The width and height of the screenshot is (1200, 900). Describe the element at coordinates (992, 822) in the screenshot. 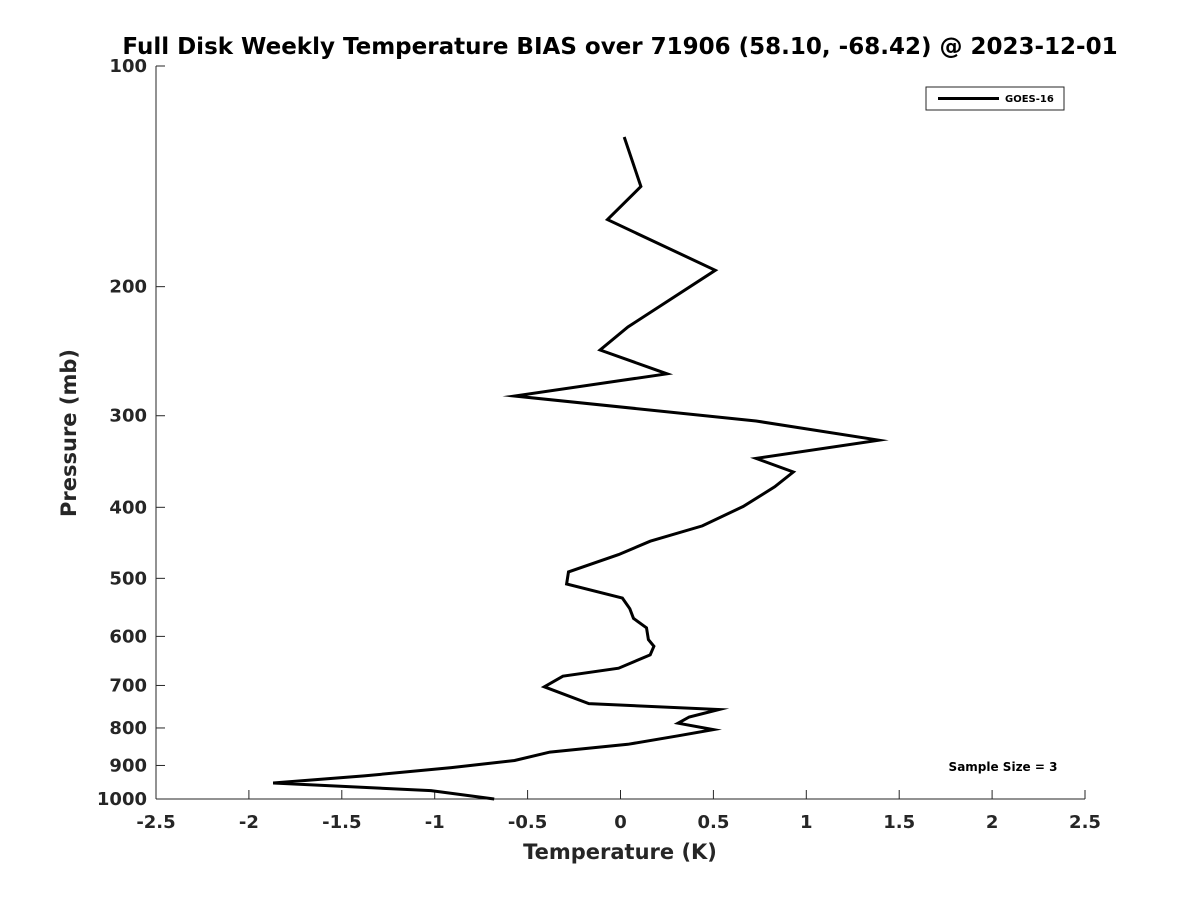

I see `x-tick-label: 2` at that location.